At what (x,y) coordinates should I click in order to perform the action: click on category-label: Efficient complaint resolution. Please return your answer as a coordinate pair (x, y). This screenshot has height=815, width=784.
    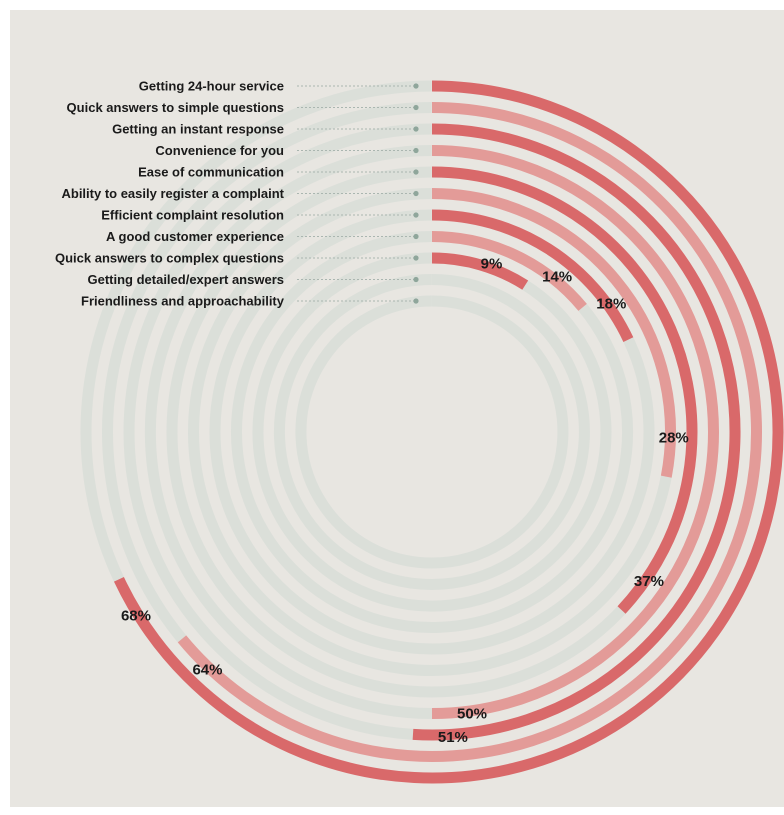
    Looking at the image, I should click on (192, 215).